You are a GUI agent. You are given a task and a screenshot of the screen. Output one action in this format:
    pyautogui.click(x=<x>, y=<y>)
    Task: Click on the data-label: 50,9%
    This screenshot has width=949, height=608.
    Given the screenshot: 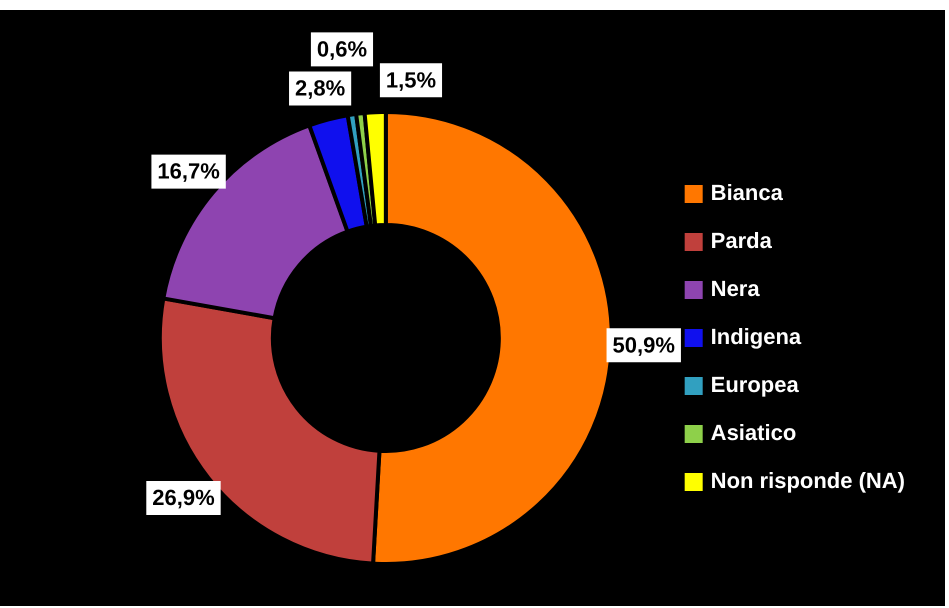 What is the action you would take?
    pyautogui.click(x=643, y=345)
    